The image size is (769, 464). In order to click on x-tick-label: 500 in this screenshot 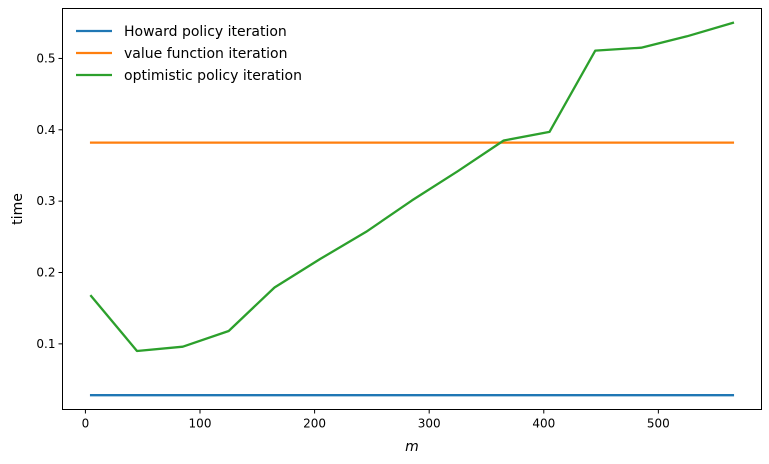, I will do `click(658, 424)`.